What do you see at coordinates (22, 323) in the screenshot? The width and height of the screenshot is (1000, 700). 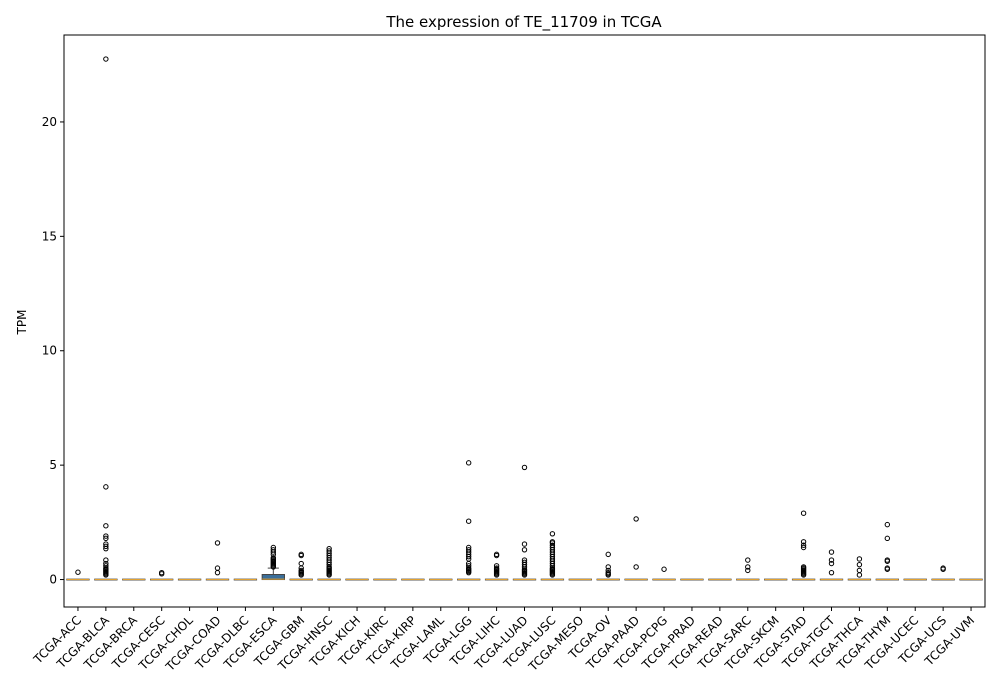 I see `y-axis-label: TPM` at bounding box center [22, 323].